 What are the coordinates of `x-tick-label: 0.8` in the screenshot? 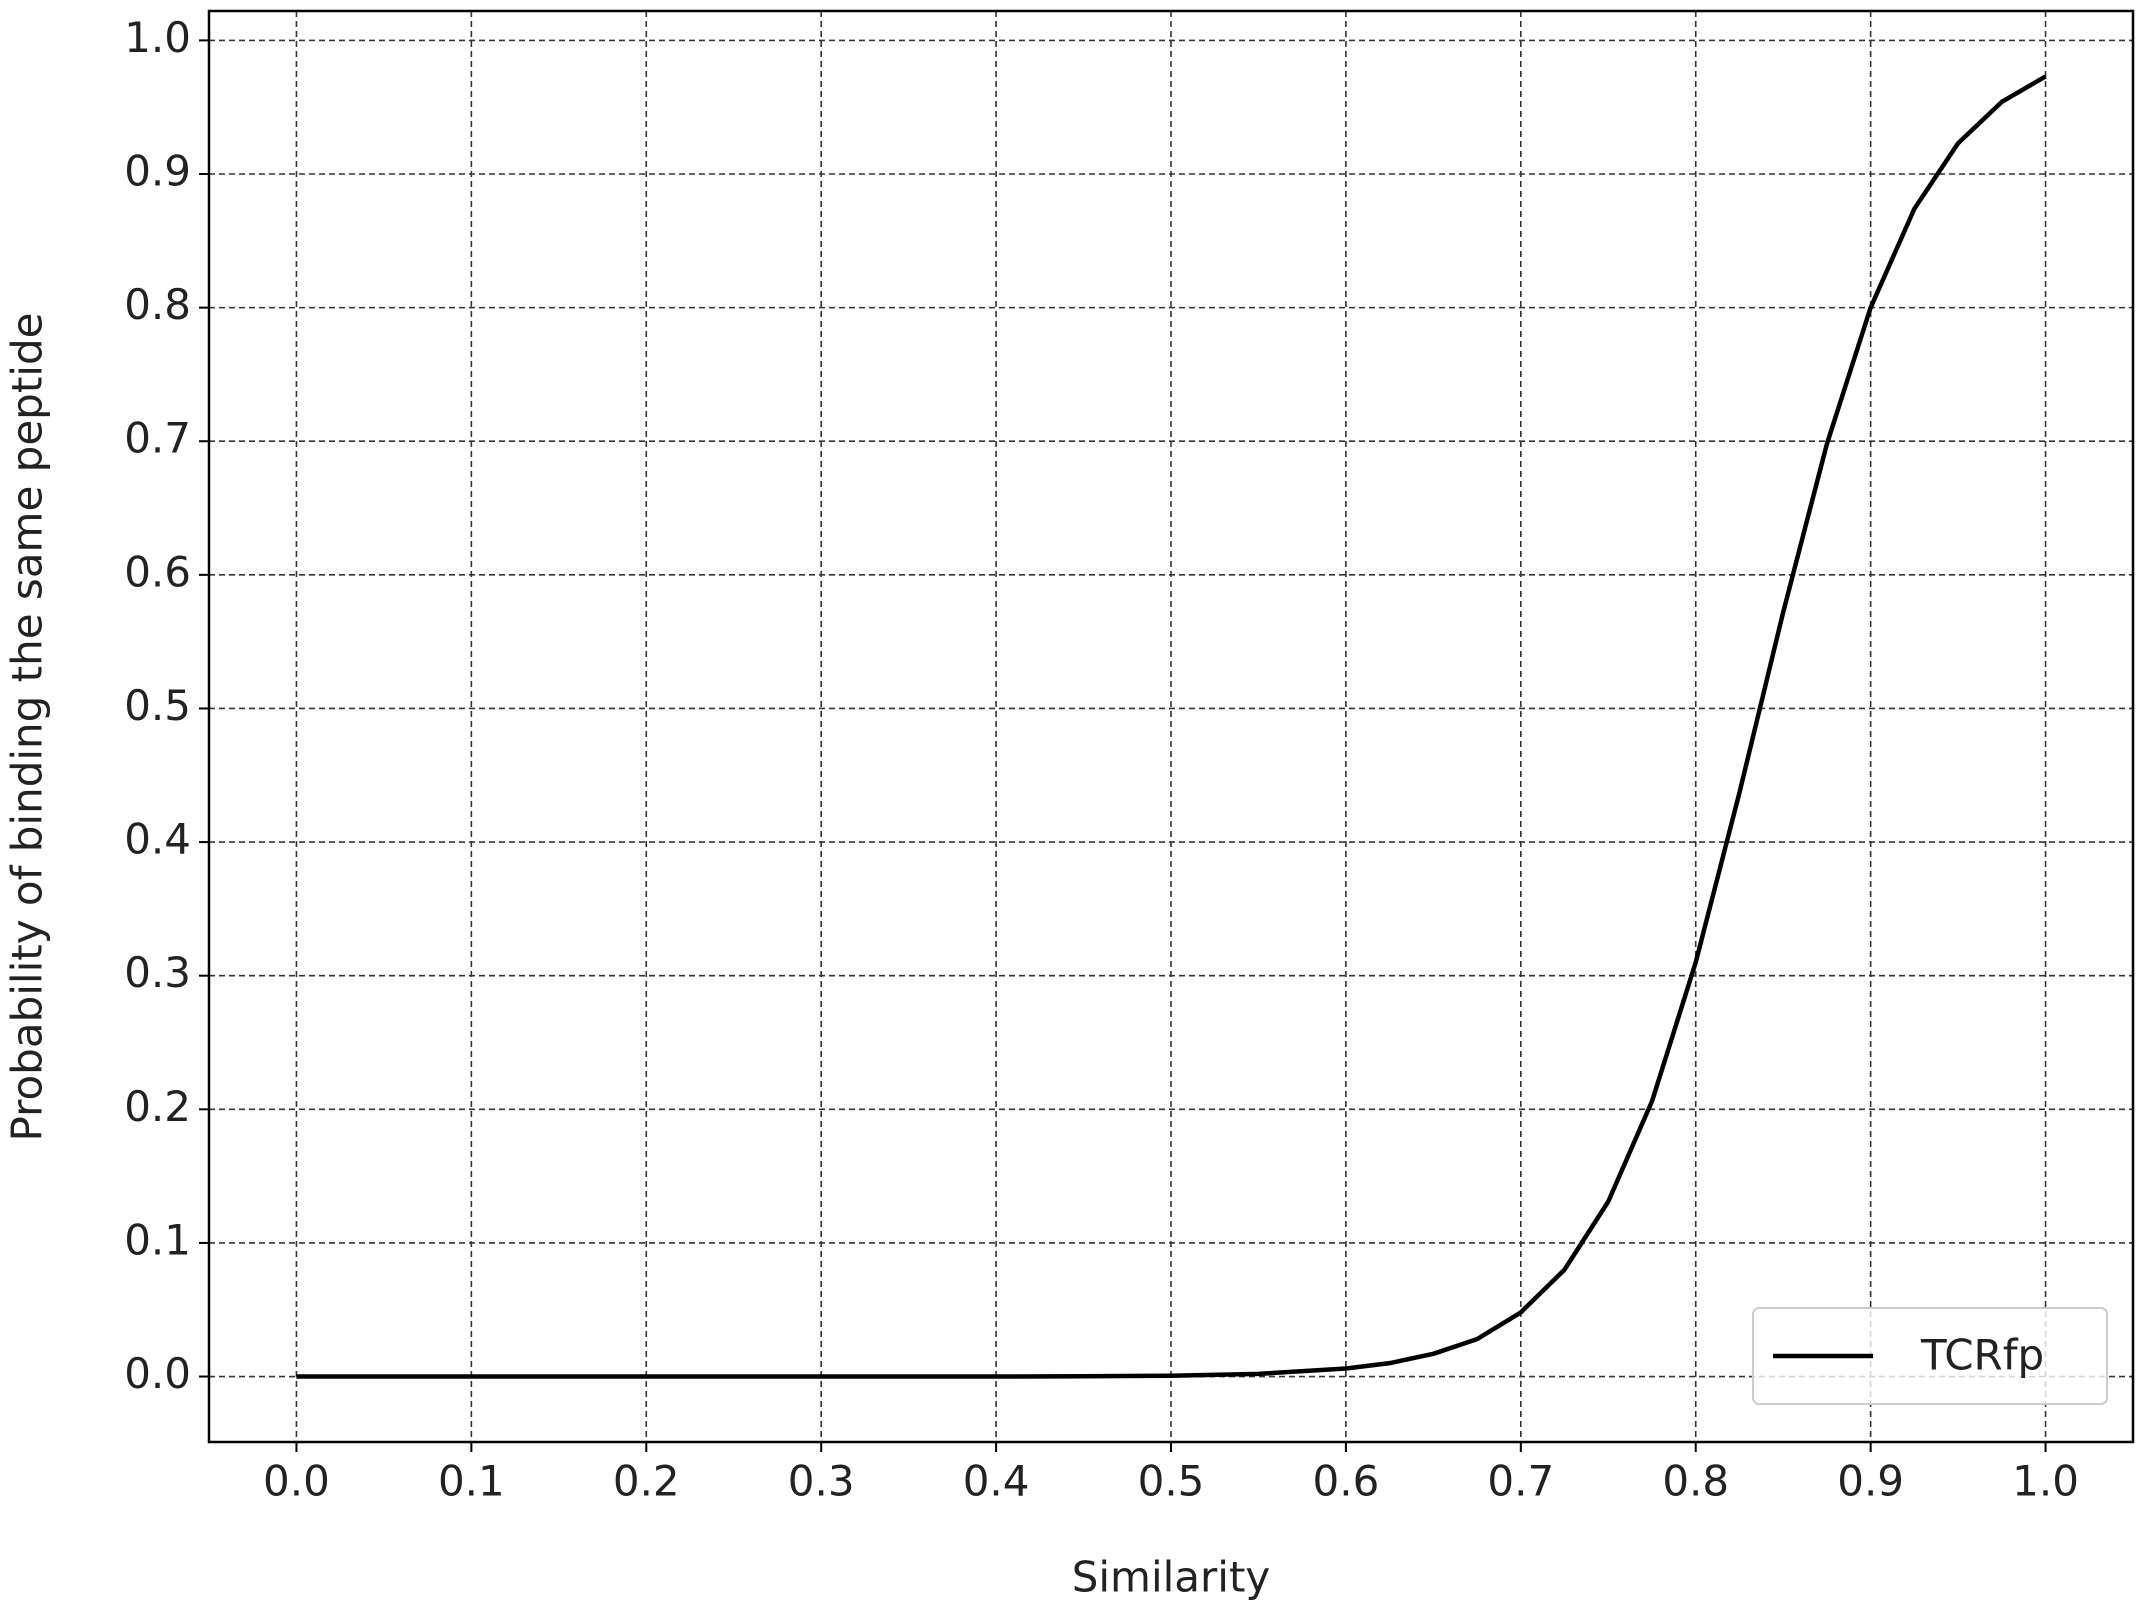 It's located at (1695, 1481).